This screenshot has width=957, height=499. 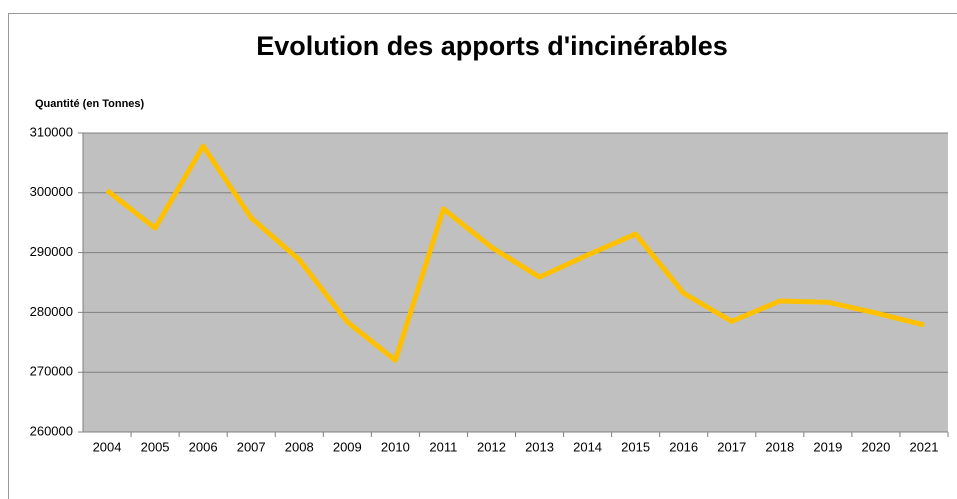 What do you see at coordinates (587, 446) in the screenshot?
I see `x-tick-label: 2014` at bounding box center [587, 446].